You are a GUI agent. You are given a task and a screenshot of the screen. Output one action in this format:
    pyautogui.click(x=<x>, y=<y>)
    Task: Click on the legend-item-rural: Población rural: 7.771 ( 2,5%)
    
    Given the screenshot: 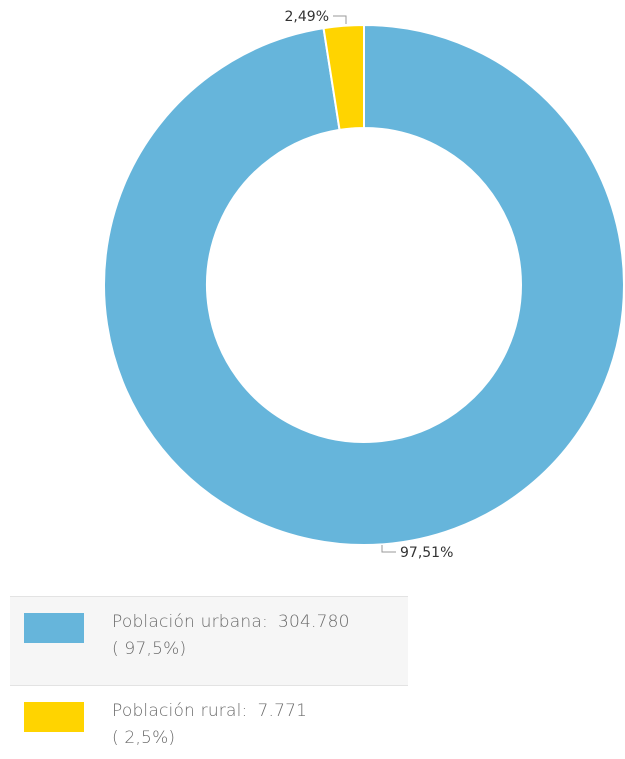 What is the action you would take?
    pyautogui.click(x=209, y=722)
    